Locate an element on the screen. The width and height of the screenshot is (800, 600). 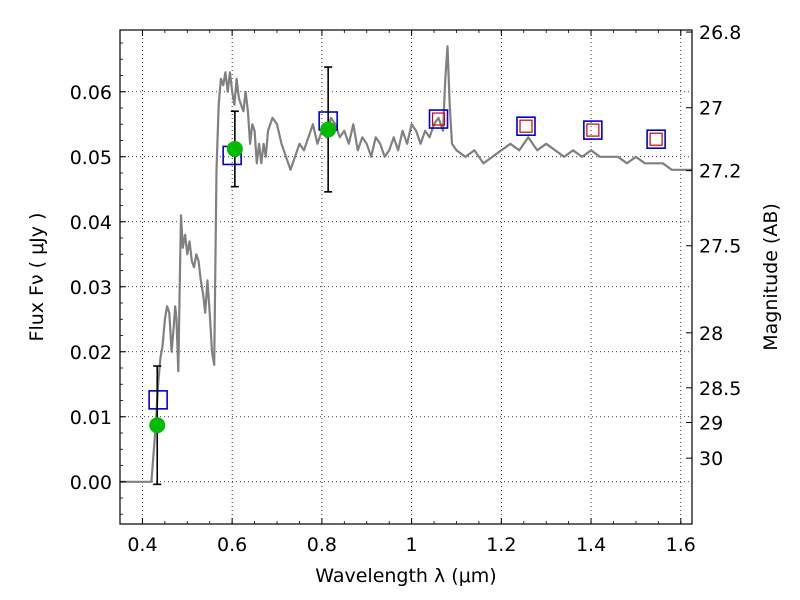
magnitude-axis-ticks: 26.8 27 27.2 27.5 28 28.5 29 30 is located at coordinates (713, 246).